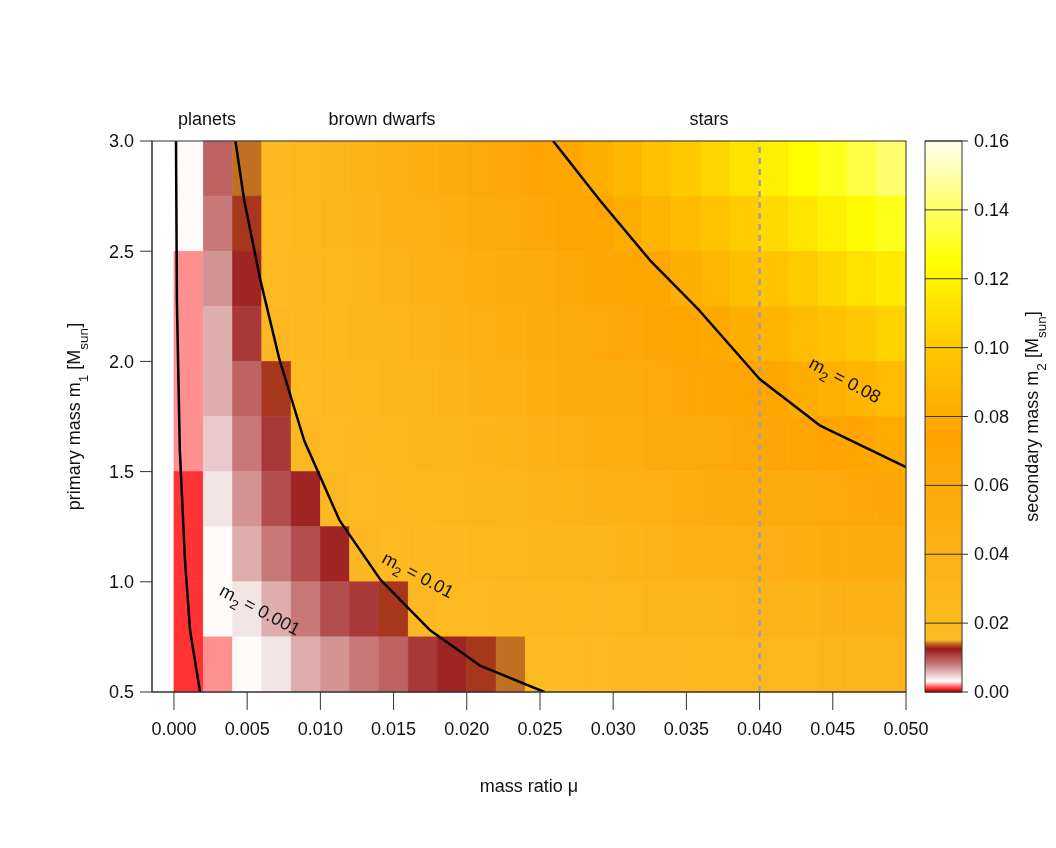 This screenshot has width=1056, height=848. I want to click on color-bar-label: 0.16, so click(992, 141).